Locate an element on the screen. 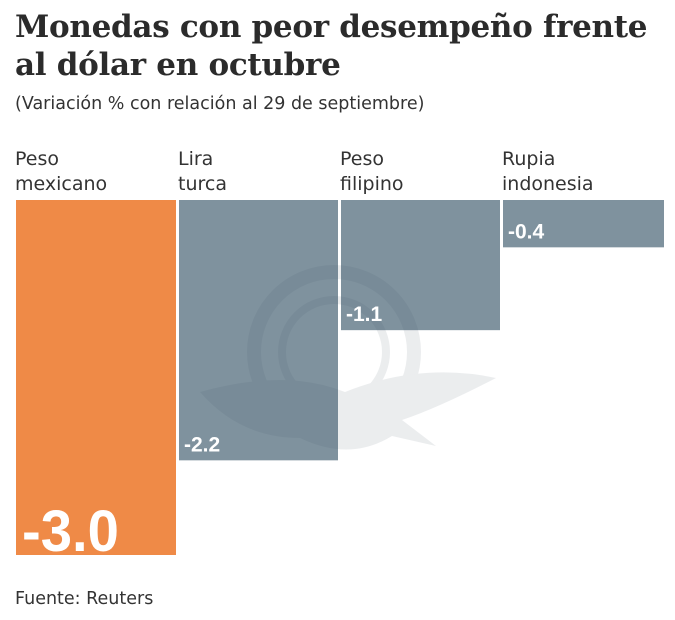  category-label-peso-mexicano: Peso mexicano is located at coordinates (61, 171).